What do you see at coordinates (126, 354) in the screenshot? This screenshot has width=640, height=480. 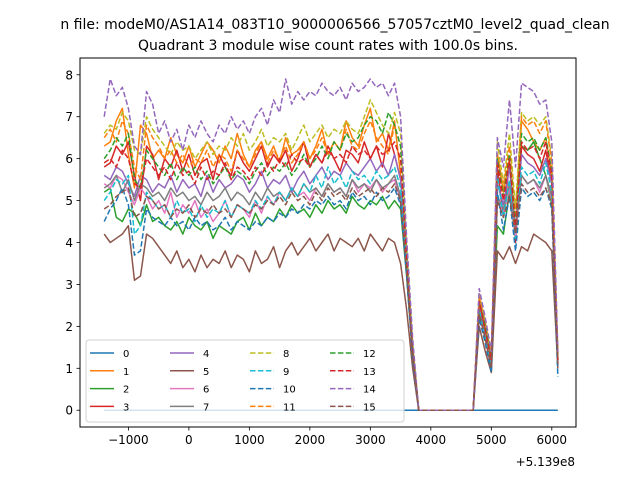 I see `legend-label-0: 0` at bounding box center [126, 354].